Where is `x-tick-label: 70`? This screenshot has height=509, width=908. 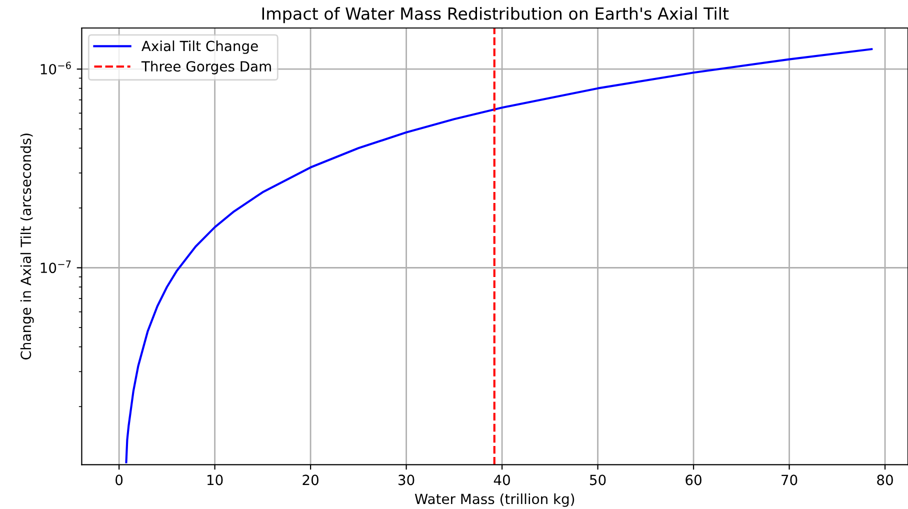
x-tick-label: 70 is located at coordinates (790, 480).